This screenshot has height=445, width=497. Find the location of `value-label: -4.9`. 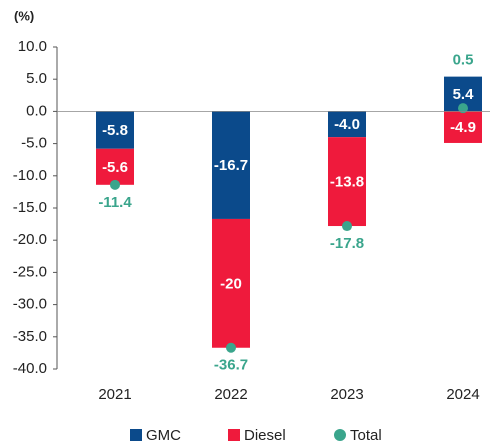

value-label: -4.9 is located at coordinates (463, 127).